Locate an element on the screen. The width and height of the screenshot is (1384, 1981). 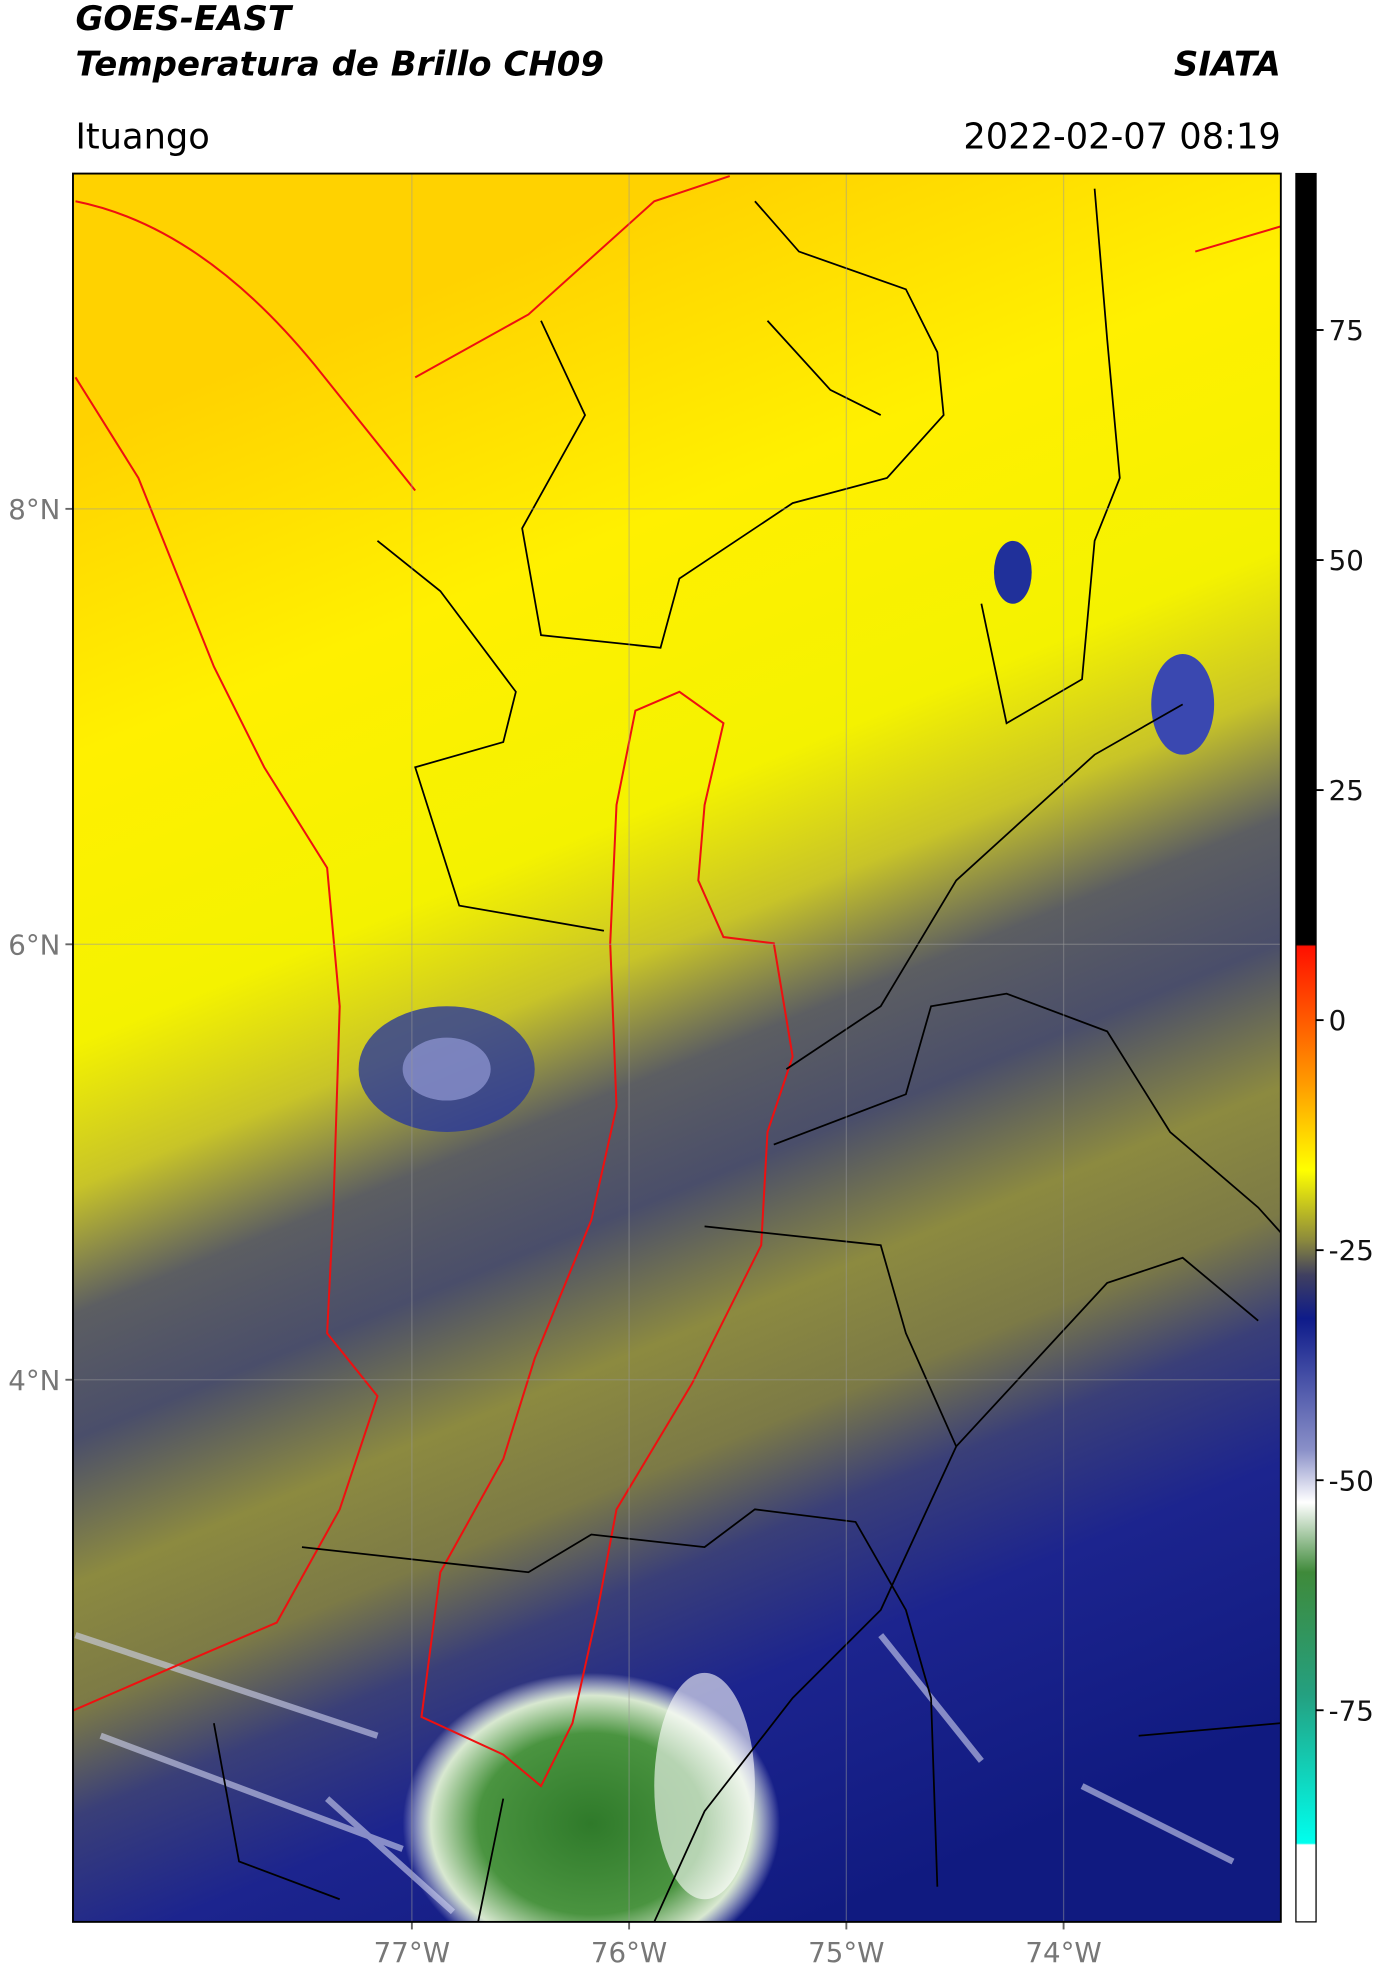
colorbar-tick-label: -25 is located at coordinates (1351, 1250).